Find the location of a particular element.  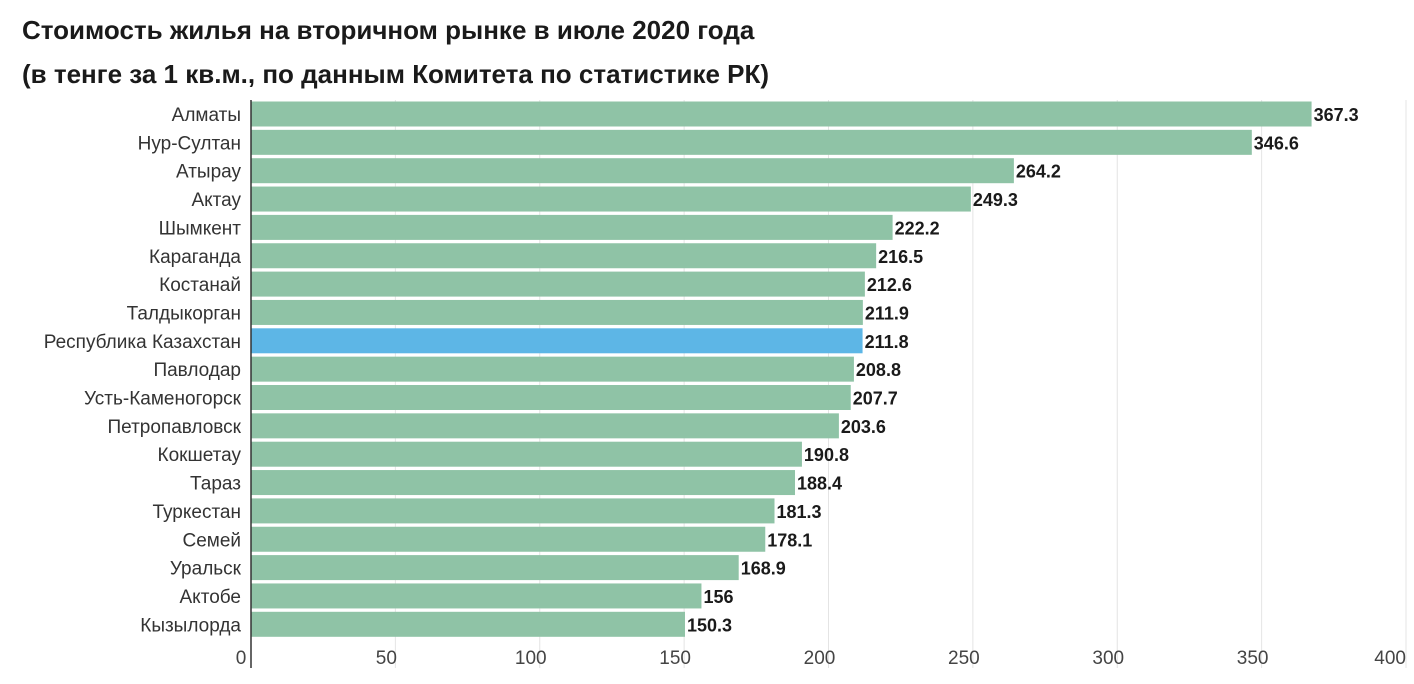

x-tick-label: 100 is located at coordinates (531, 658).